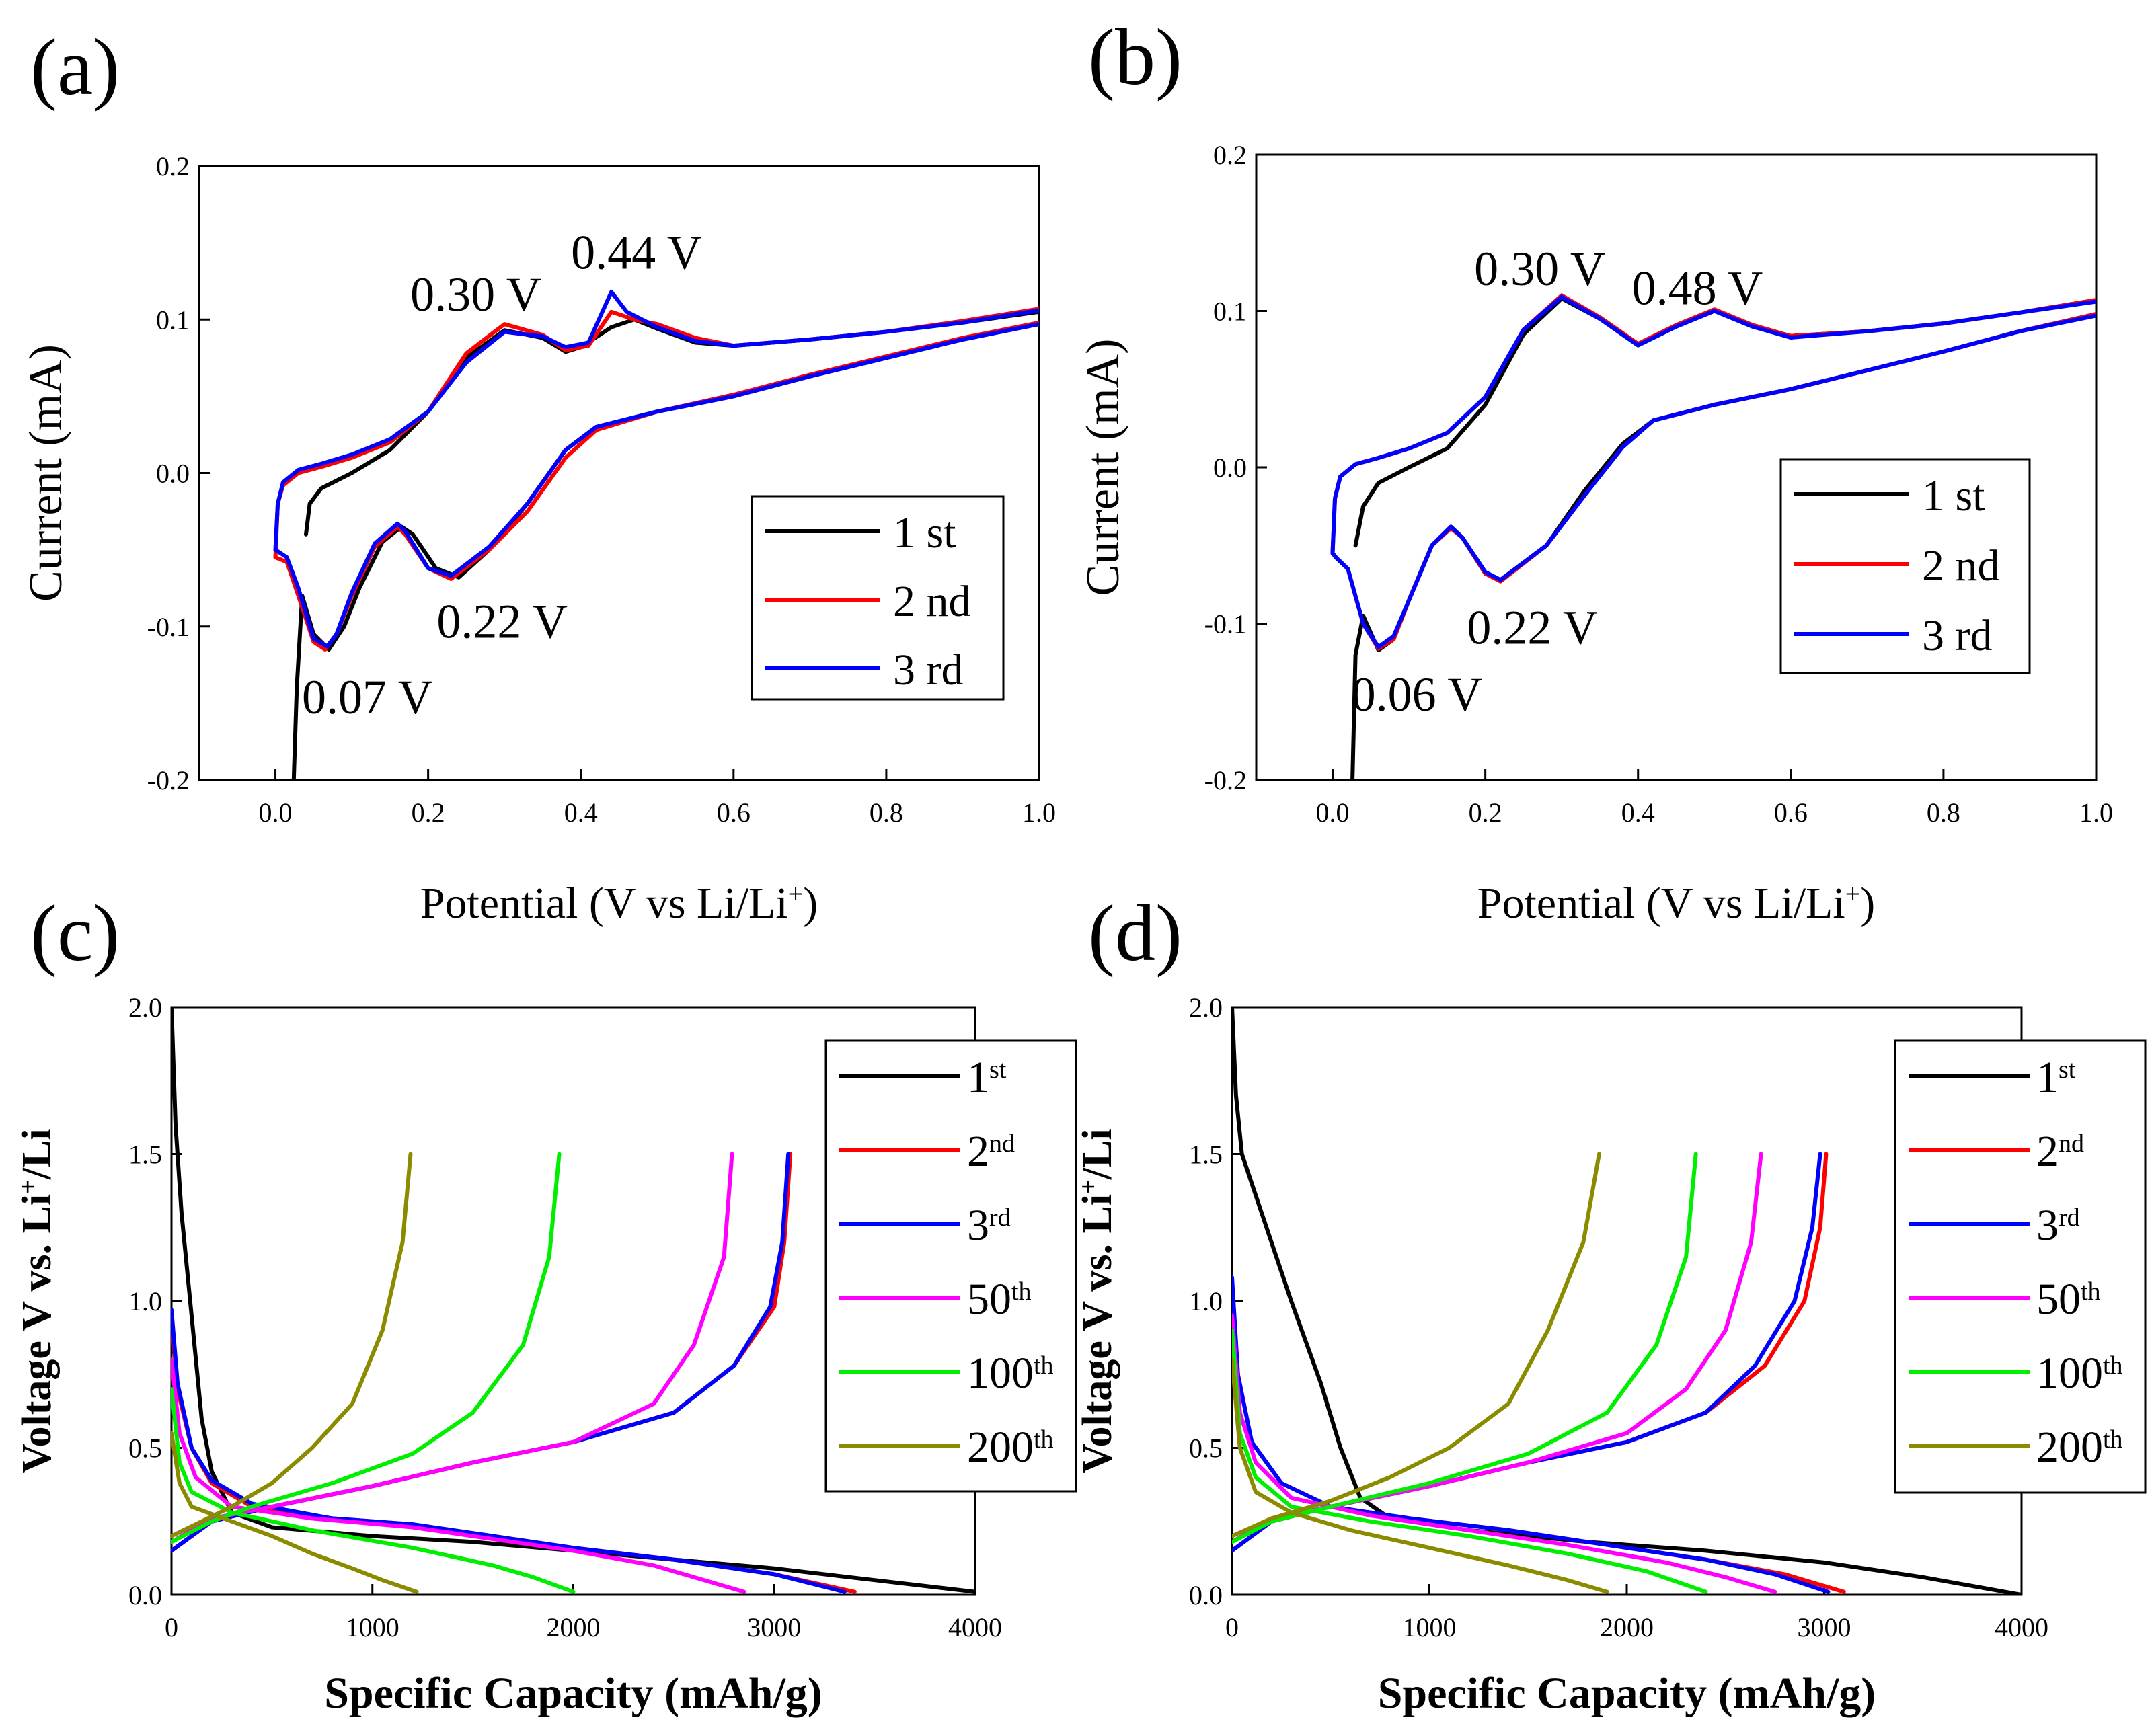  I want to click on x-tick-label: 3000, so click(1824, 1627).